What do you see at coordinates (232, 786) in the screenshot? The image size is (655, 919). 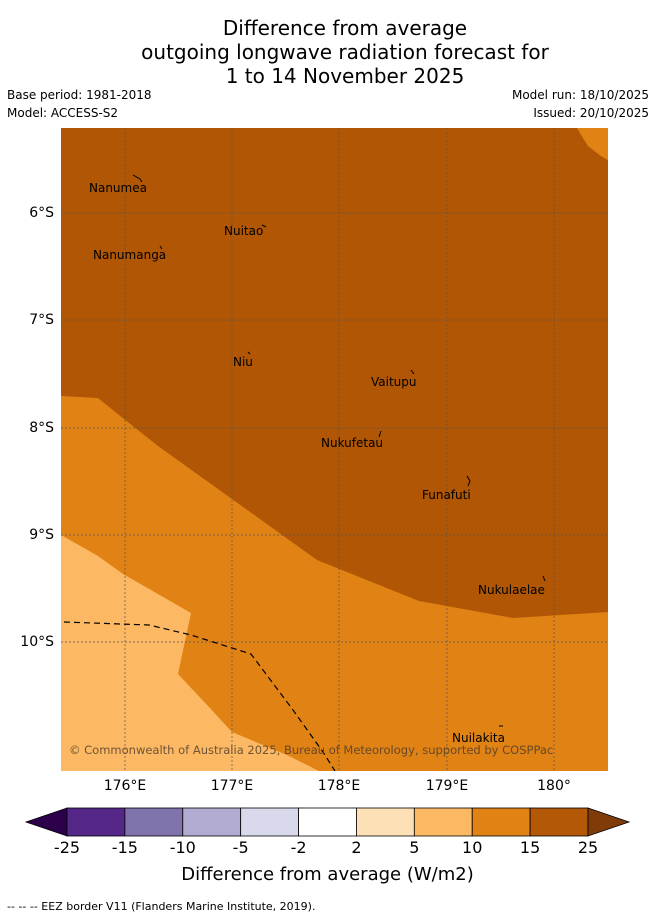 I see `lon-label-177e: 177°E` at bounding box center [232, 786].